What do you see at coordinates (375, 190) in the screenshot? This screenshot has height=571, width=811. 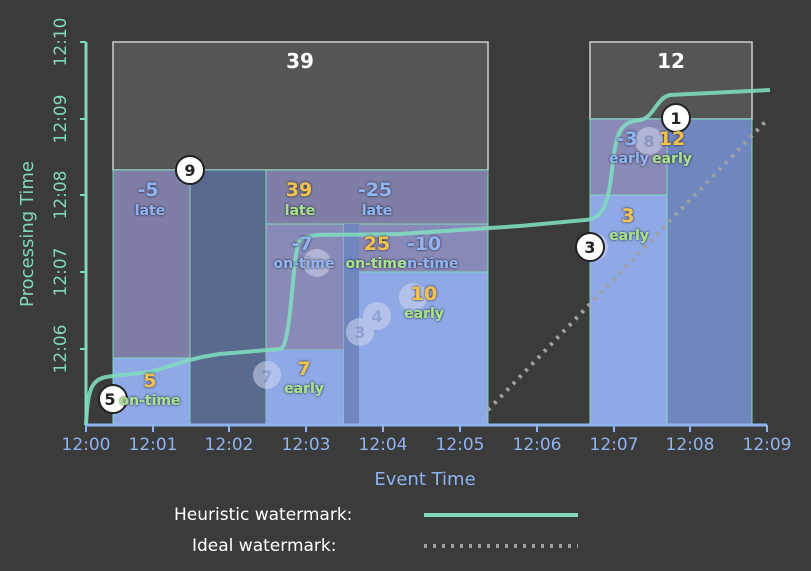 I see `pane-value: -25` at bounding box center [375, 190].